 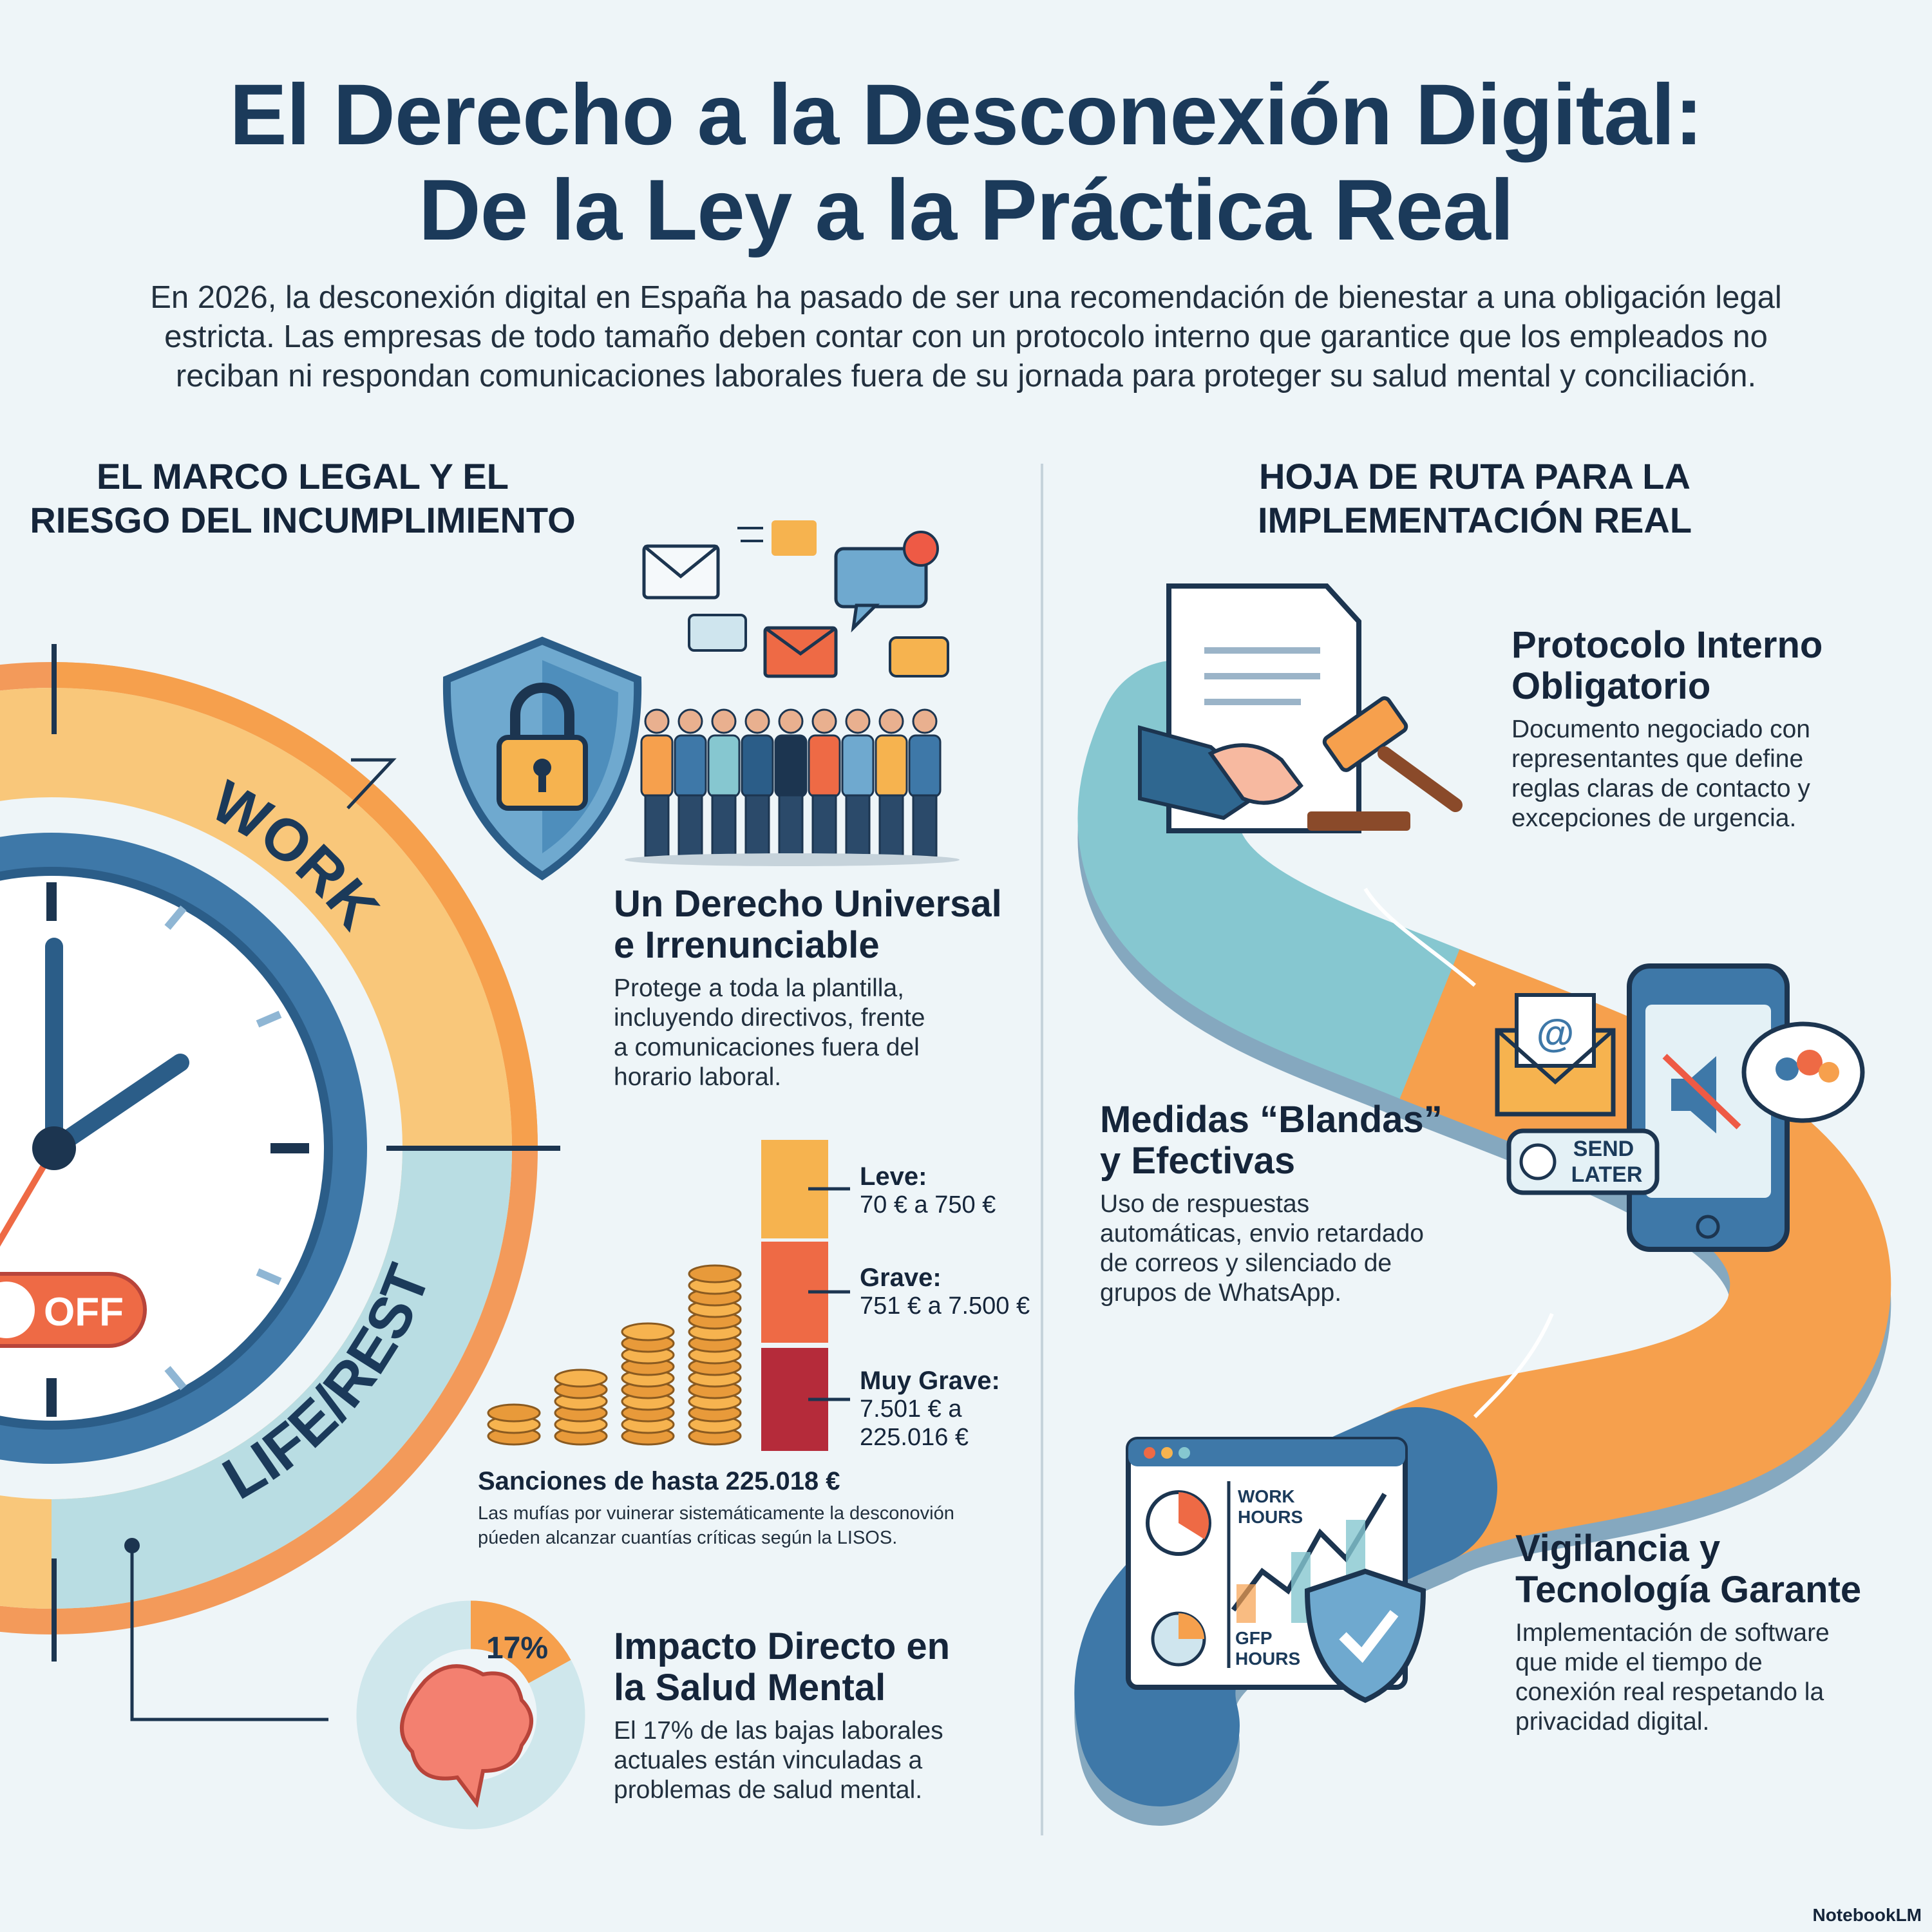 I want to click on mental-health-body-line: actuales están vinculadas a, so click(x=769, y=1760).